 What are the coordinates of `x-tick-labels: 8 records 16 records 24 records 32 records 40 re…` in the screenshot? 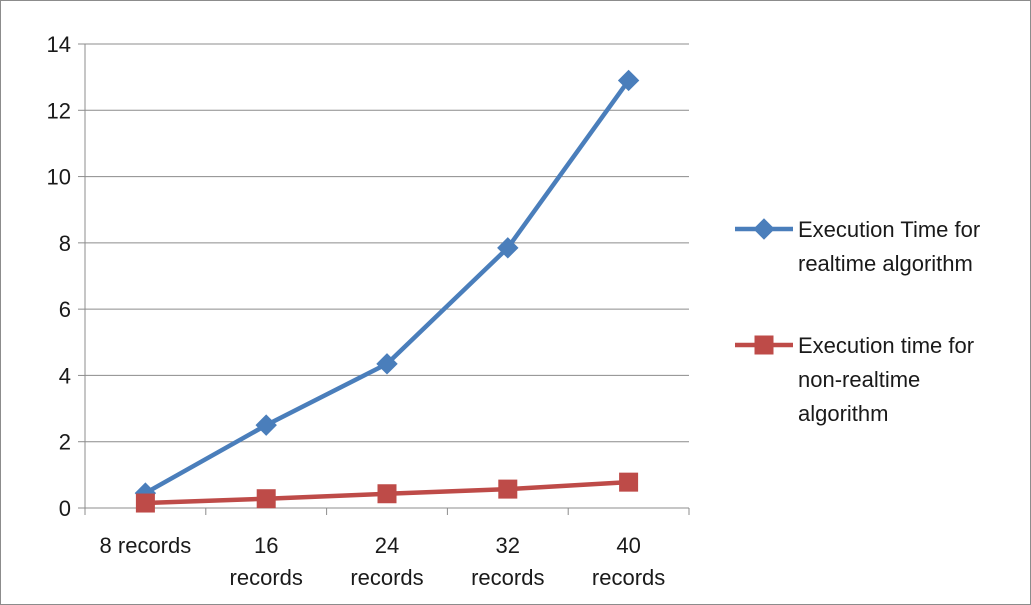 It's located at (383, 561).